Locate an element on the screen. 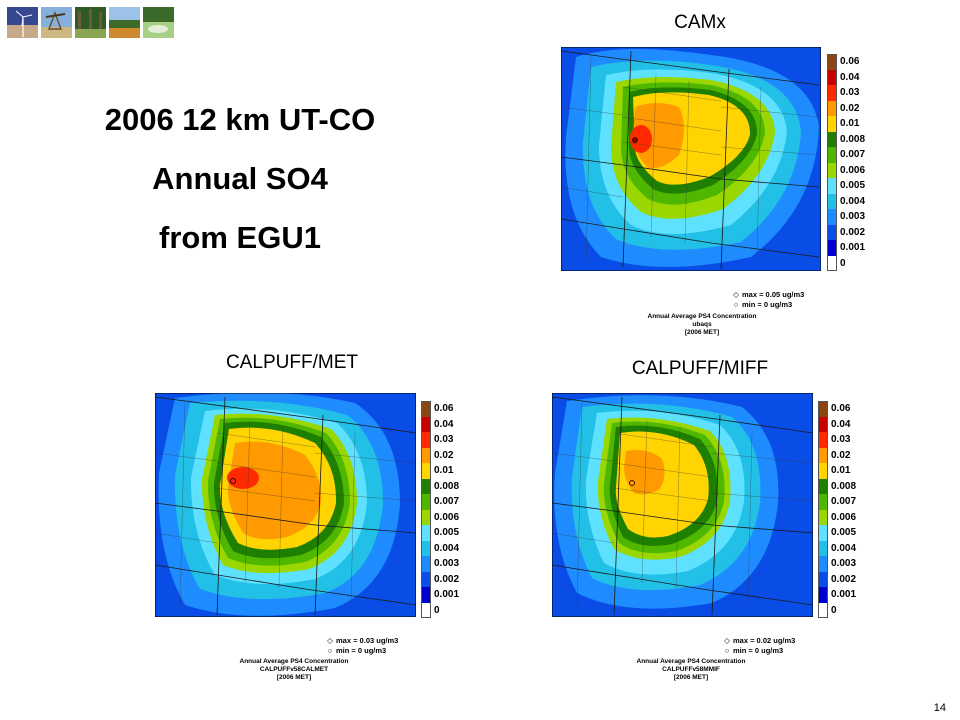 The height and width of the screenshot is (720, 960). legend-level-label: 0.007 is located at coordinates (844, 501).